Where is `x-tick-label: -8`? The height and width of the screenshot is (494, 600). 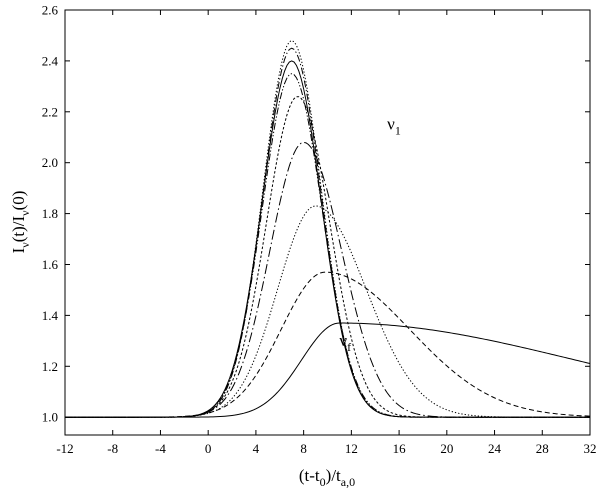 x-tick-label: -8 is located at coordinates (112, 448).